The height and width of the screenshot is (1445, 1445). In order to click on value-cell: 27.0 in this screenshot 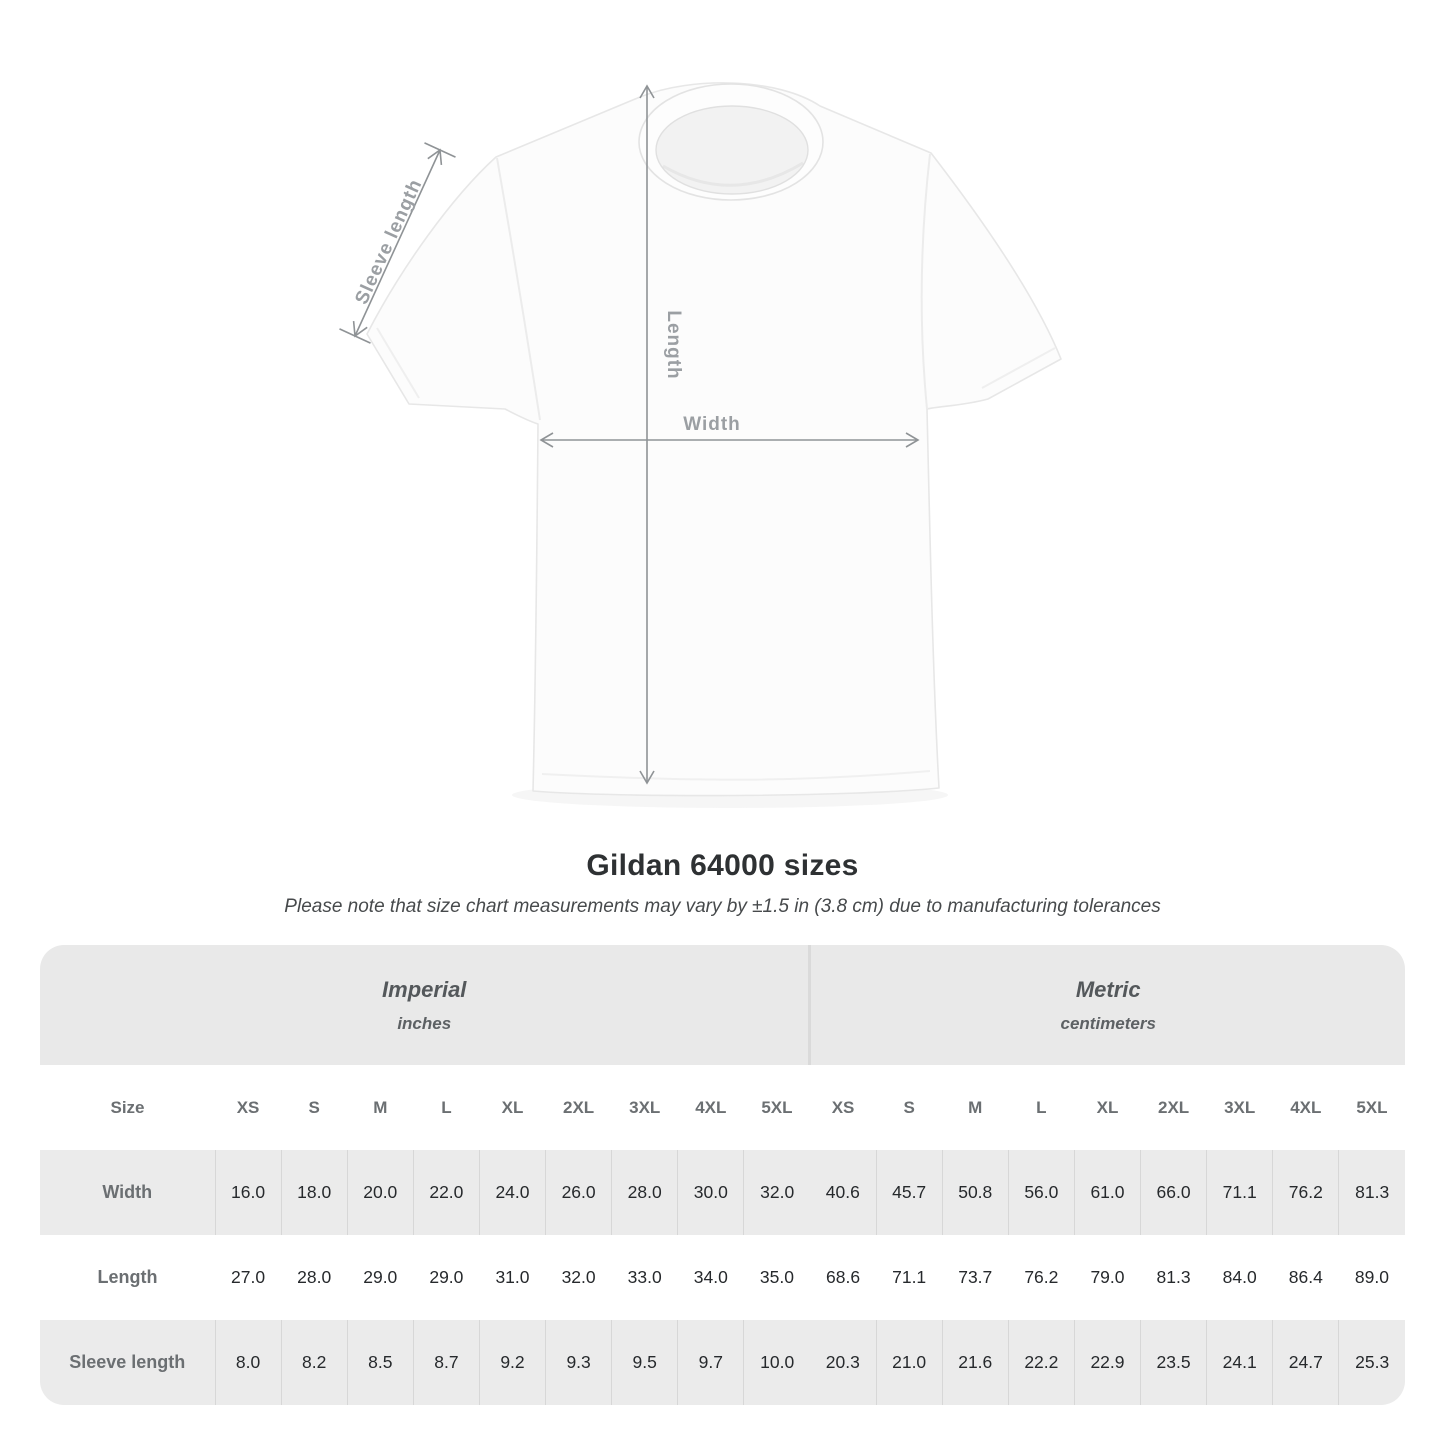, I will do `click(248, 1277)`.